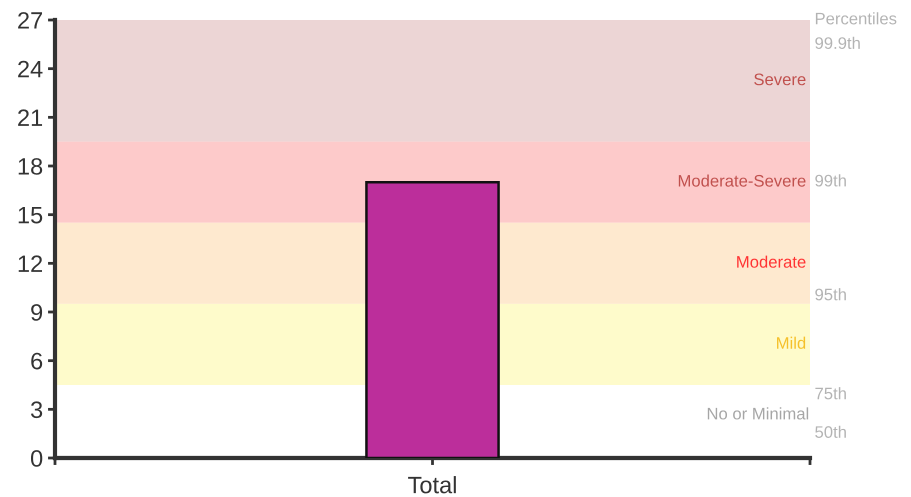 This screenshot has height=497, width=911. What do you see at coordinates (856, 18) in the screenshot?
I see `text: Percentiles` at bounding box center [856, 18].